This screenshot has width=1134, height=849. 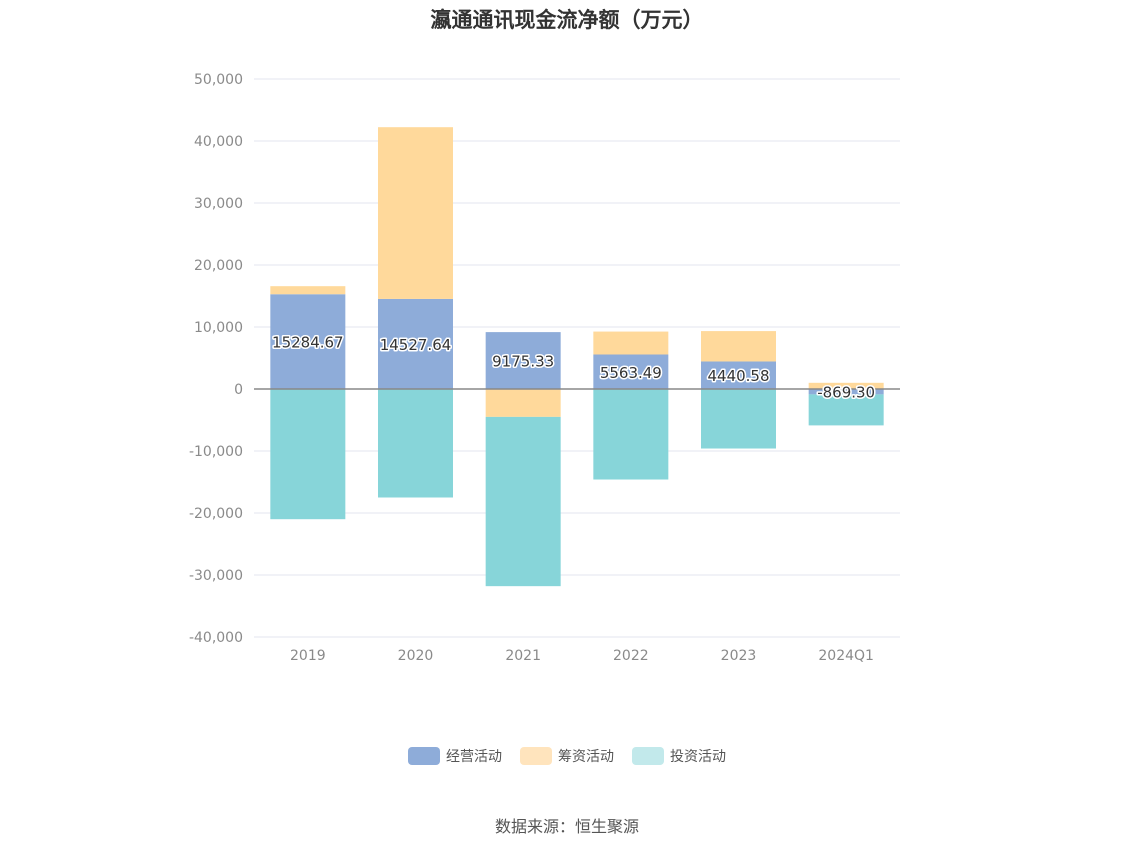 I want to click on legend-swatch-financing, so click(x=536, y=756).